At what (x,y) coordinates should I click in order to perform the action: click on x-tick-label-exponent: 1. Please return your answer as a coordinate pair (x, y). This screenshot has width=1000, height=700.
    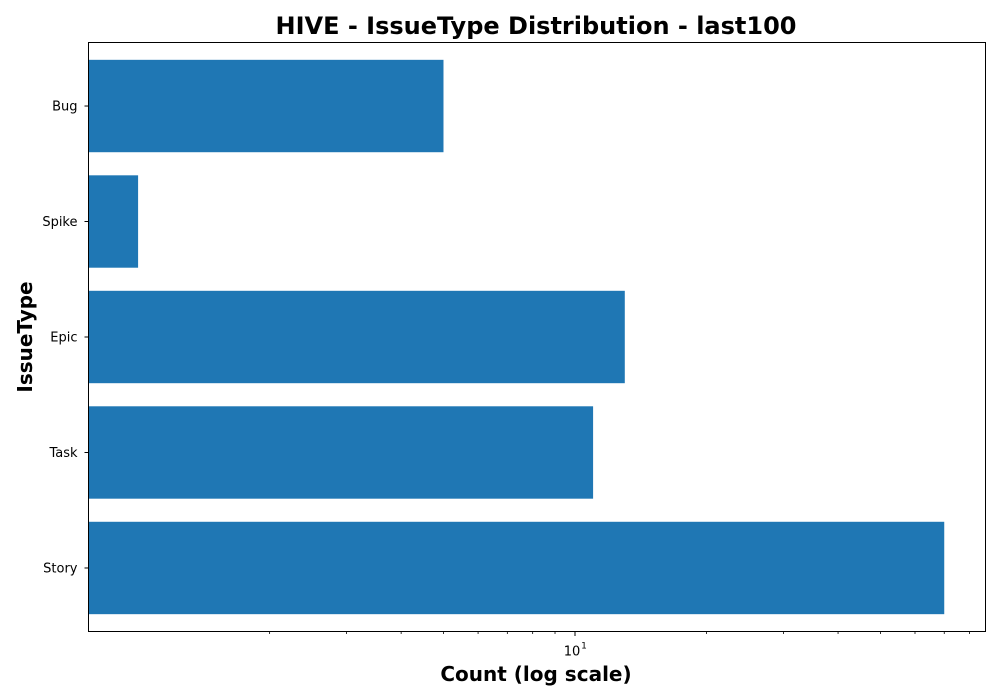
    Looking at the image, I should click on (584, 647).